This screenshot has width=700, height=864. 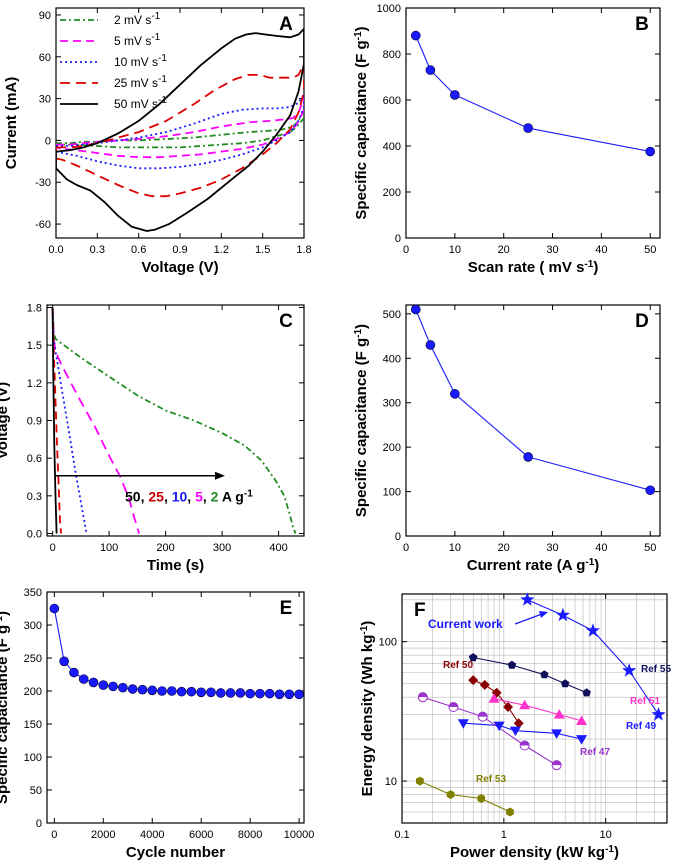 I want to click on x-tick-label: 1.2, so click(x=221, y=250).